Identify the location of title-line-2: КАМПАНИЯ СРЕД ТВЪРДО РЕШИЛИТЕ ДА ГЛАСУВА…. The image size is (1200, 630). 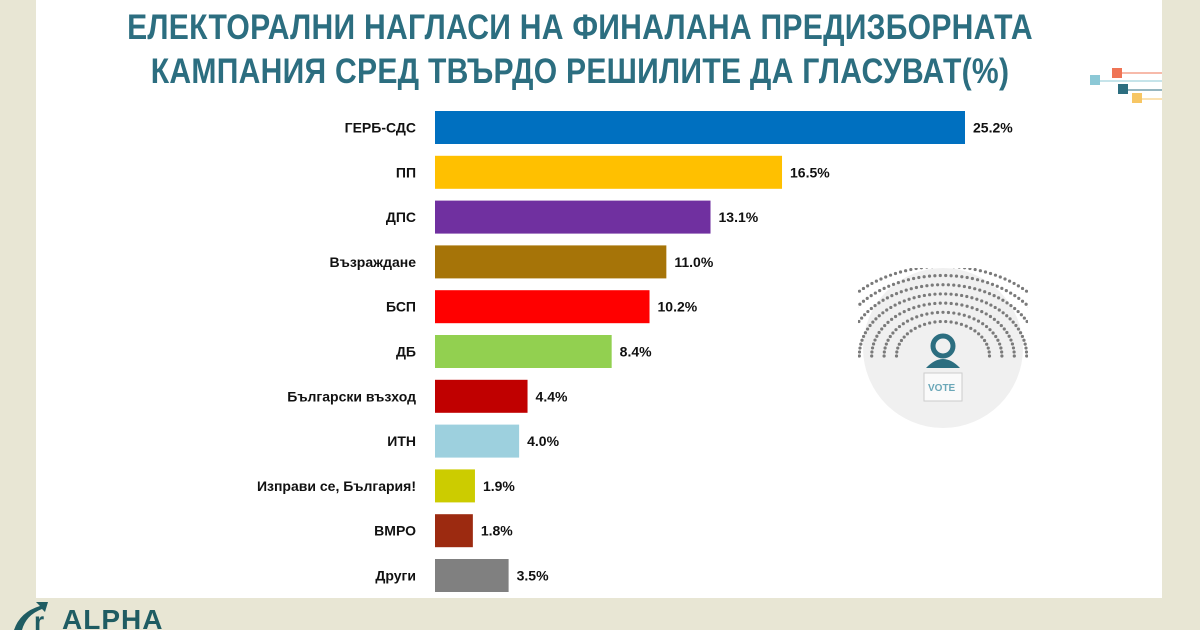
(580, 71).